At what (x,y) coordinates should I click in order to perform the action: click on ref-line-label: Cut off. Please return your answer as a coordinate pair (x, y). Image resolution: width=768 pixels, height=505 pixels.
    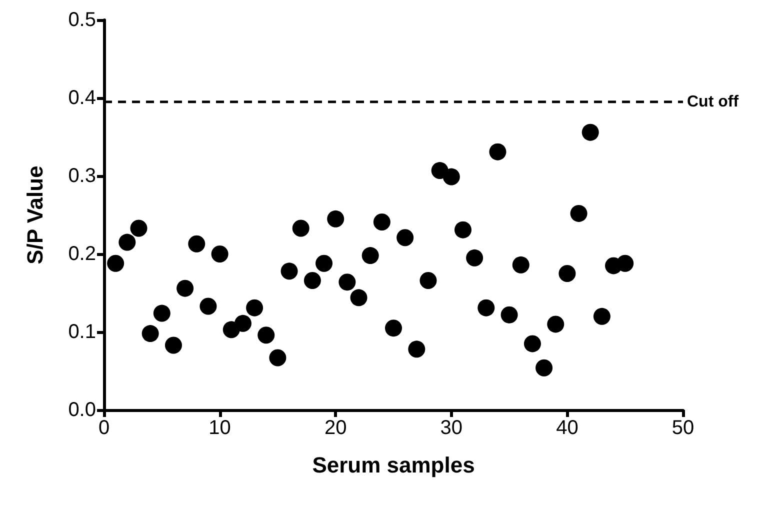
    Looking at the image, I should click on (713, 101).